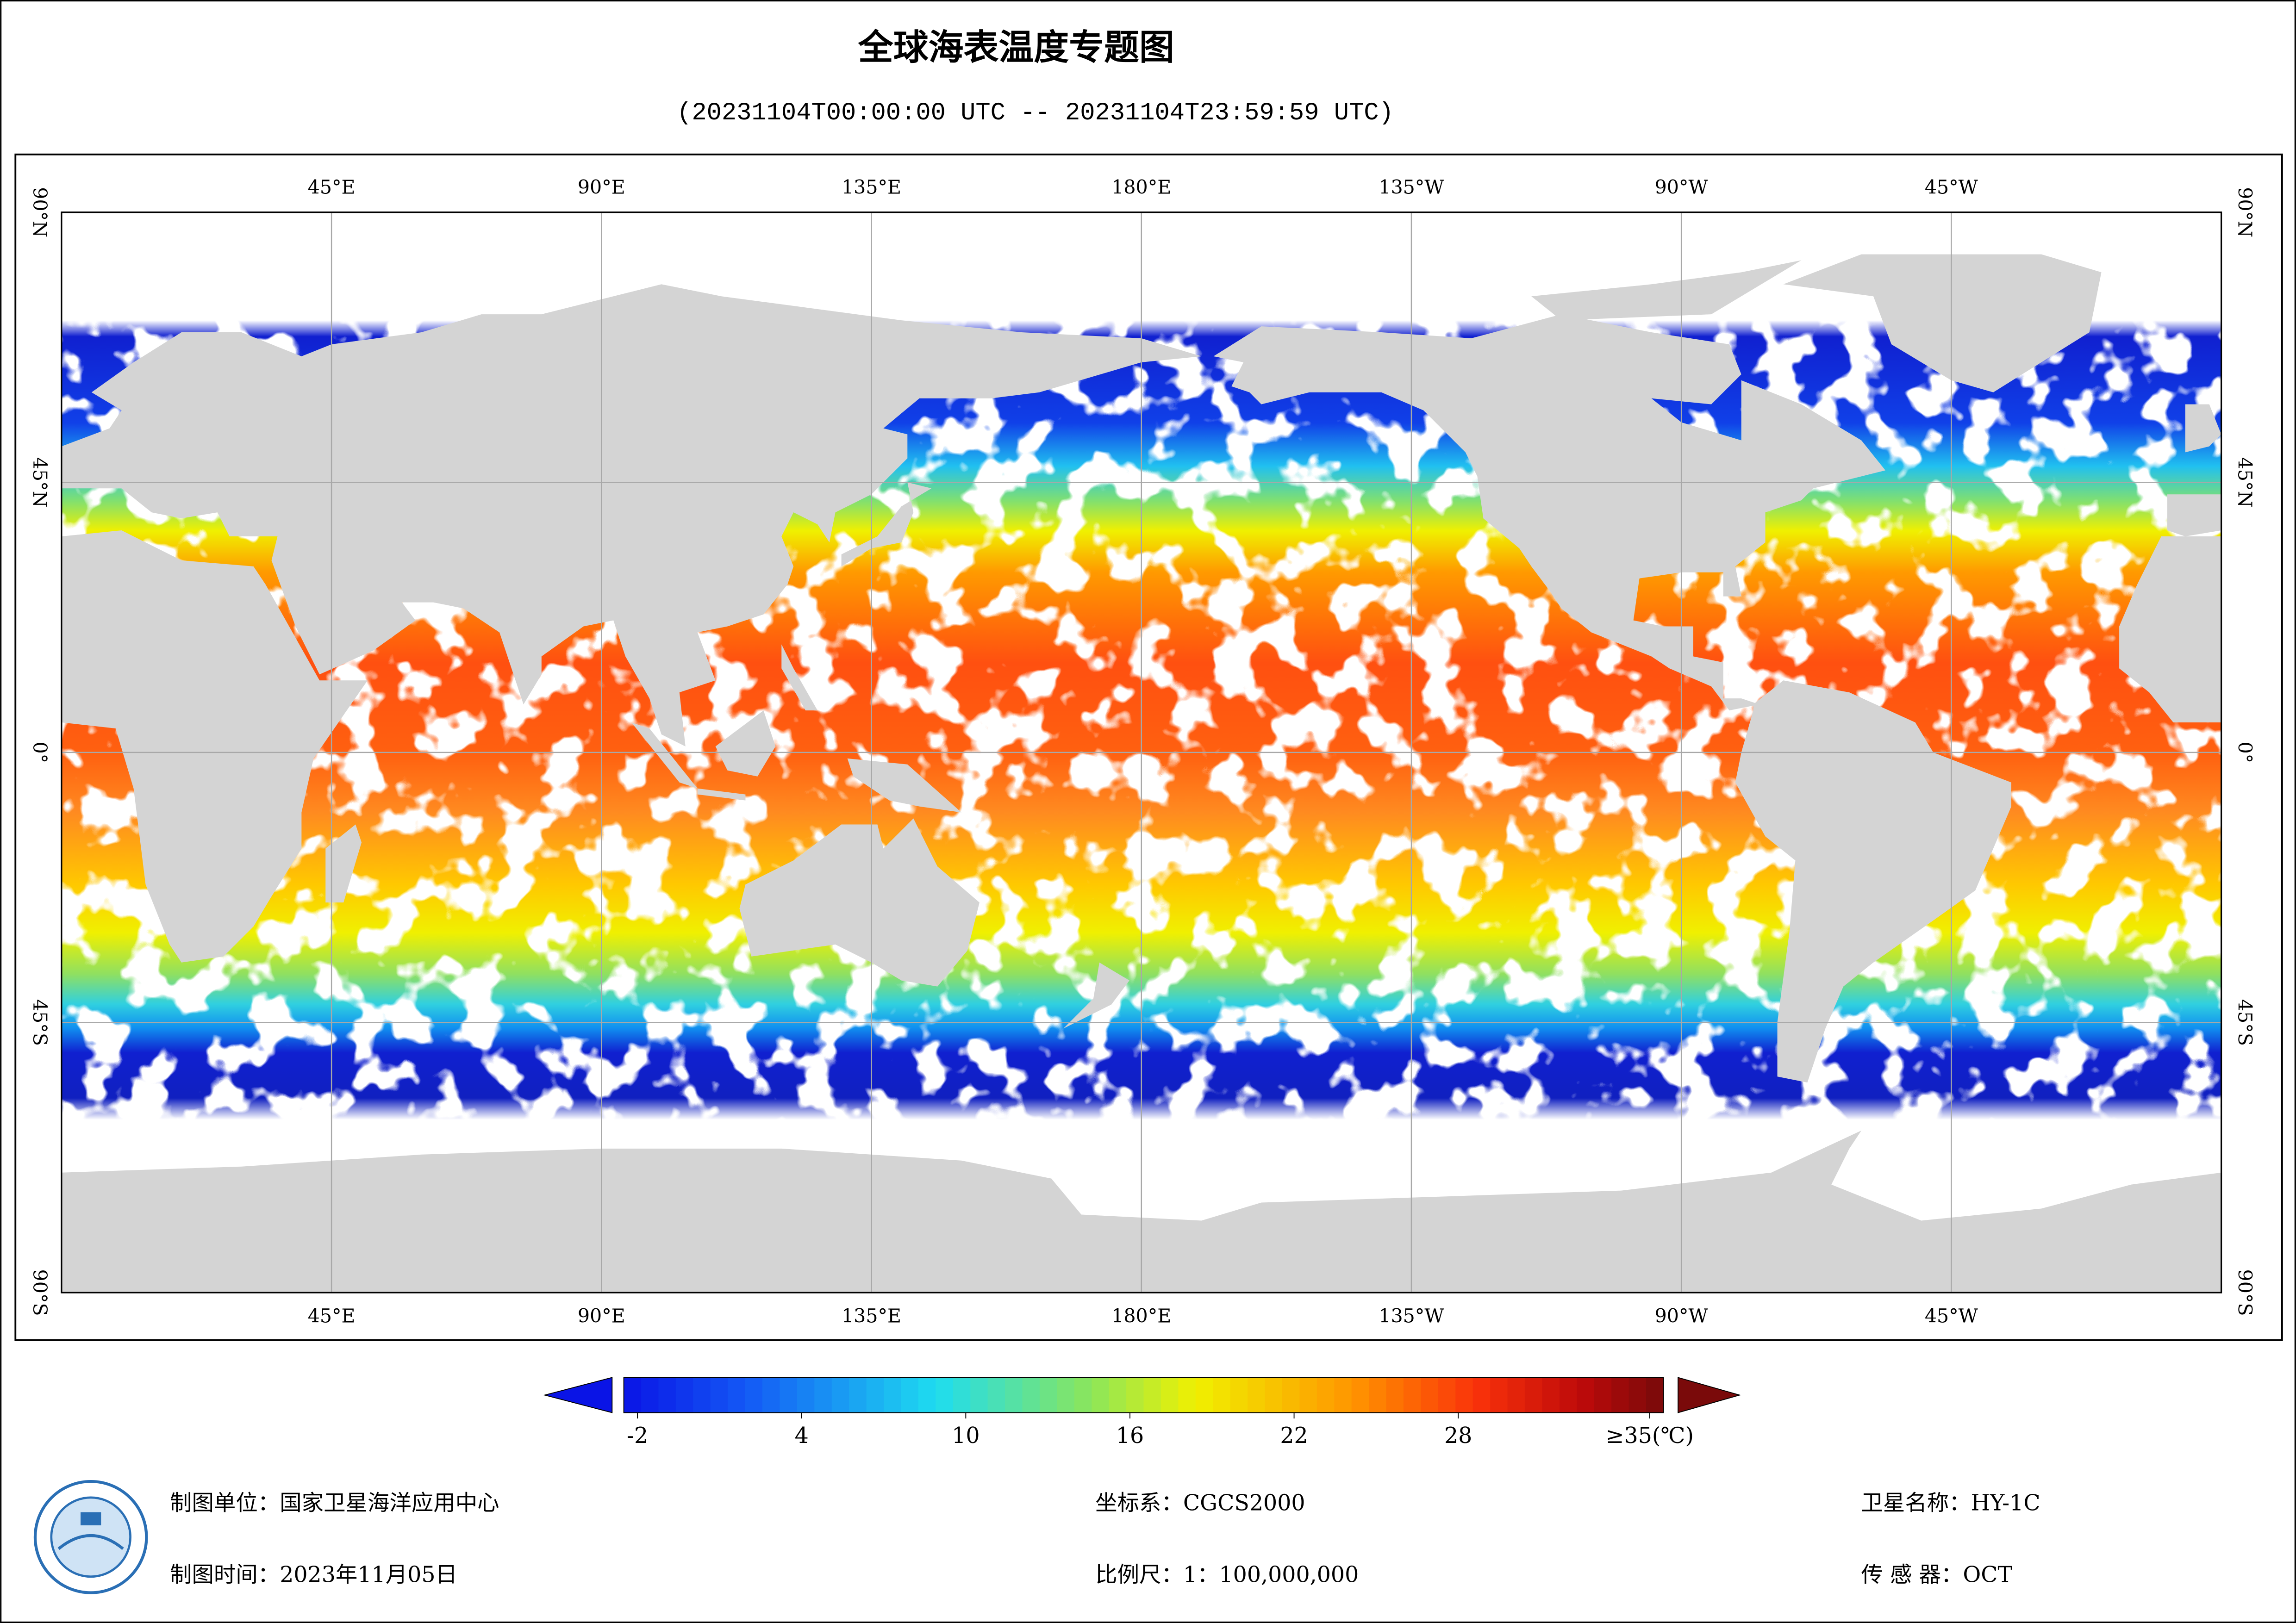 The width and height of the screenshot is (2296, 1623). What do you see at coordinates (2245, 1023) in the screenshot?
I see `lat-label-right: 45°S` at bounding box center [2245, 1023].